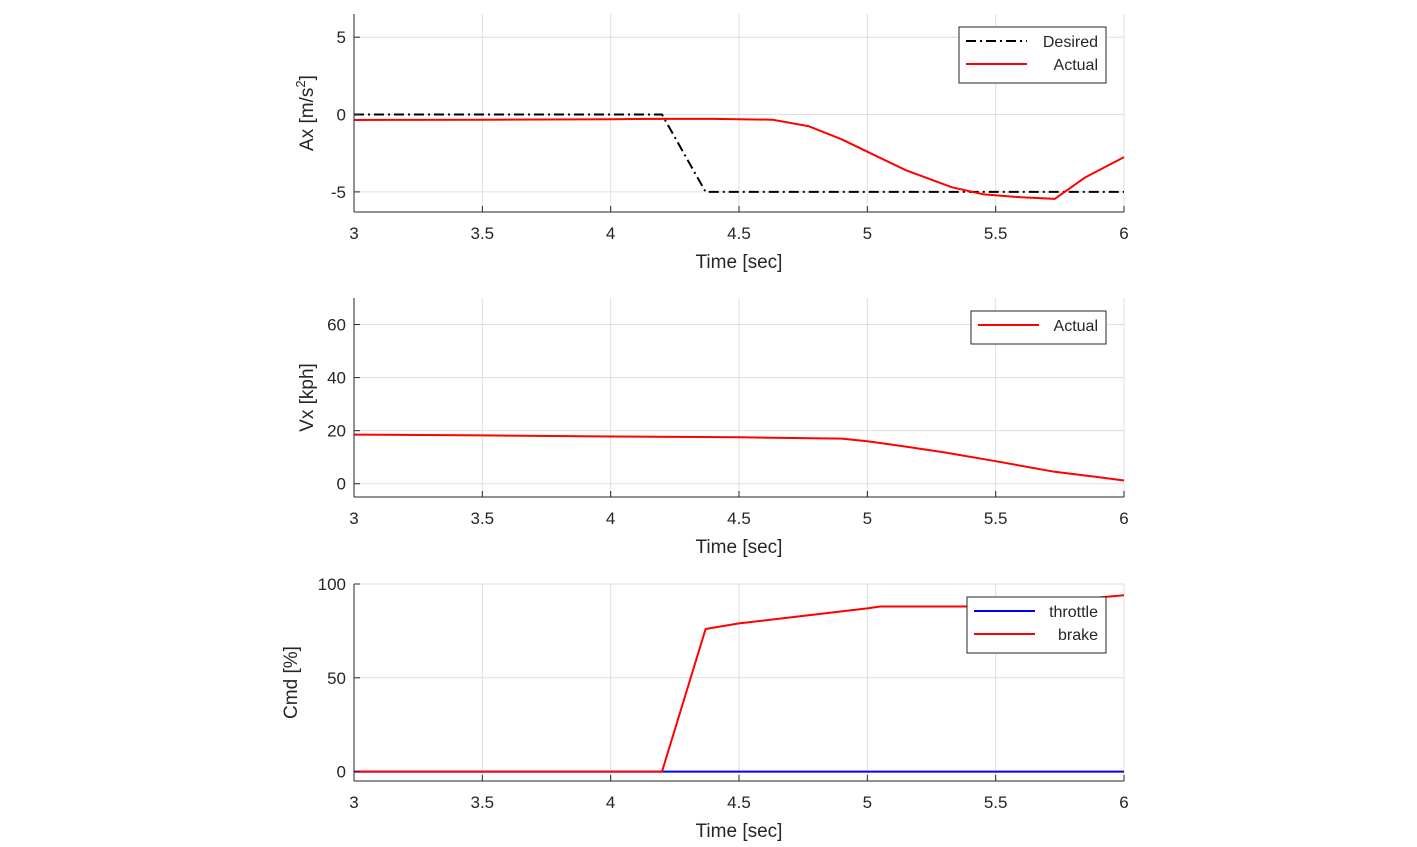  I want to click on y-tick-label: 5, so click(341, 37).